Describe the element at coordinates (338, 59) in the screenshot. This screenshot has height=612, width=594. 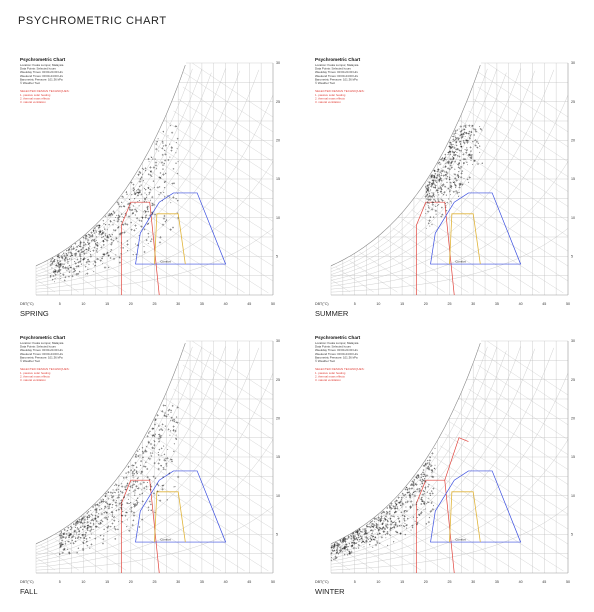
I see `chart-title: Psychrometric Chart` at that location.